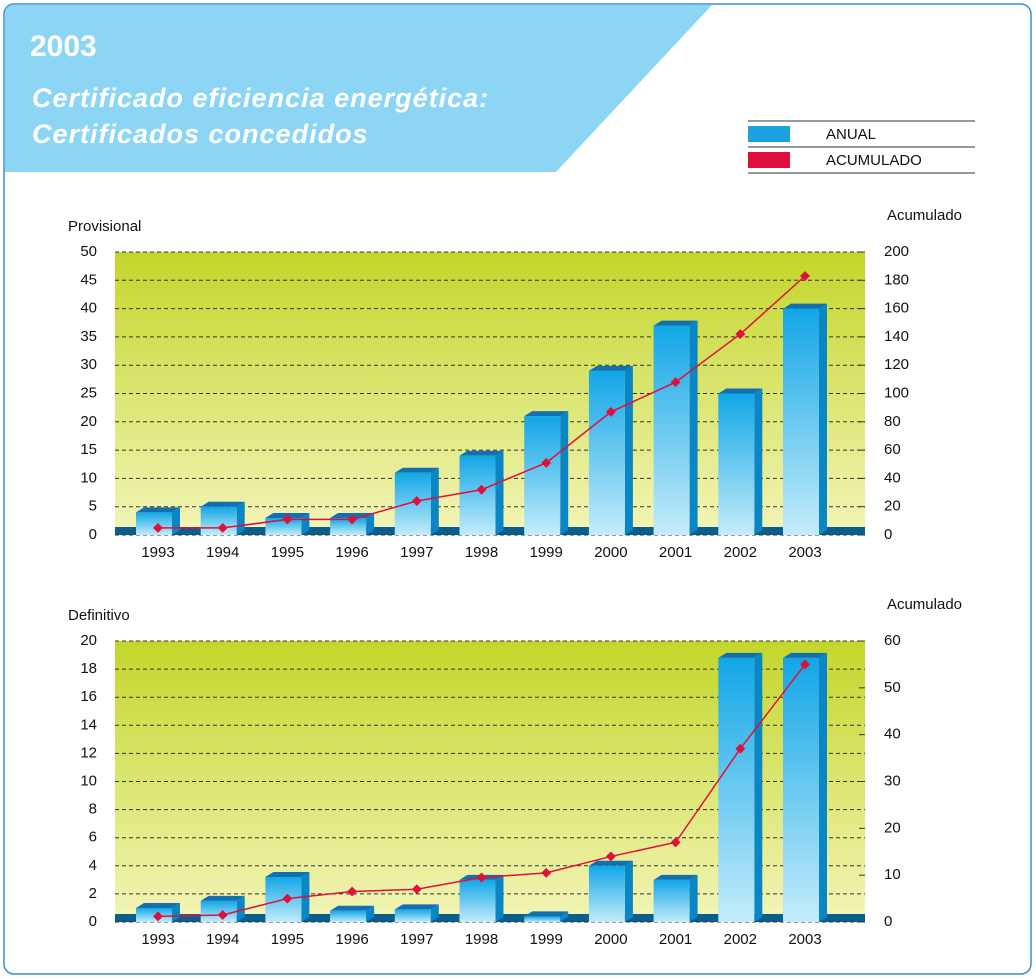  Describe the element at coordinates (888, 534) in the screenshot. I see `y2-tick-label: 0` at that location.